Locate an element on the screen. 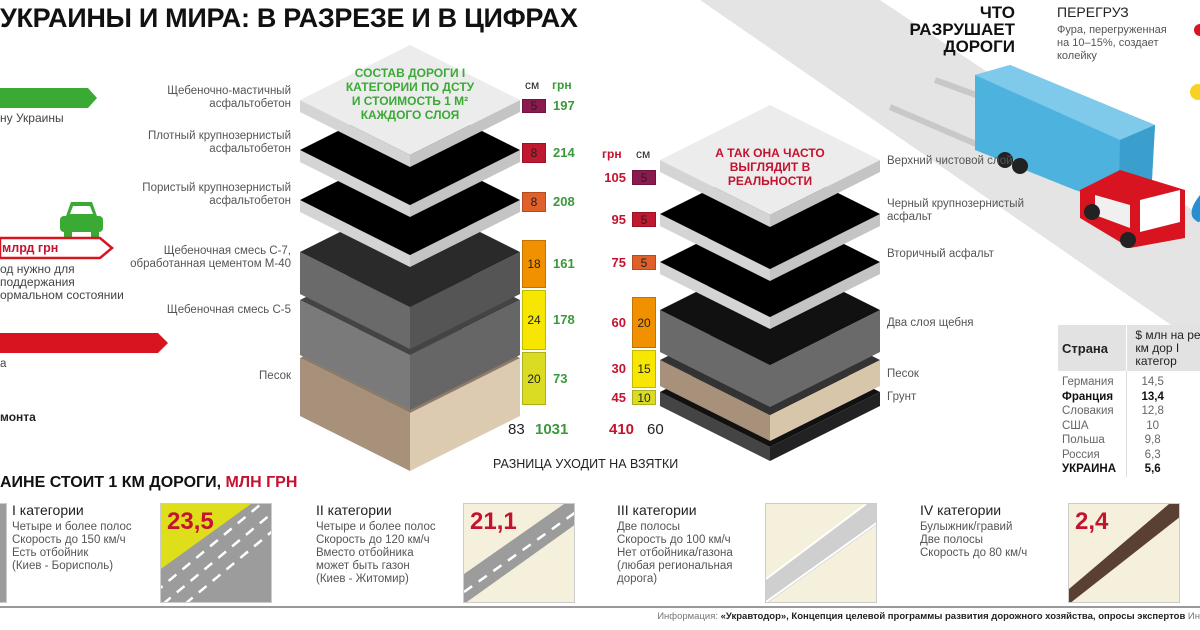  country-value: 6,3 is located at coordinates (1152, 454).